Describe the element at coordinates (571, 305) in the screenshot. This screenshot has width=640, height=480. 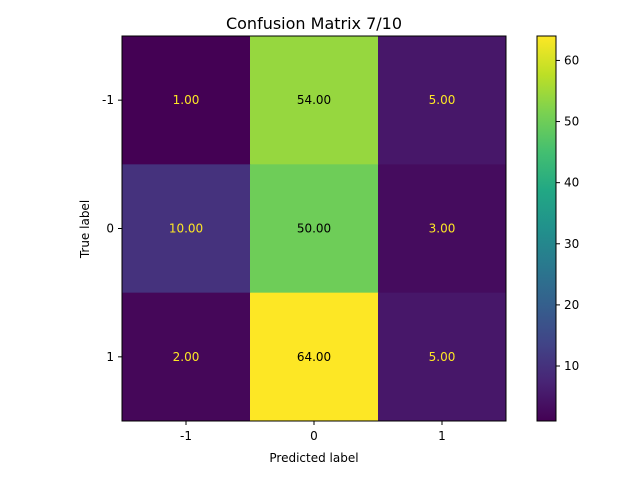
I see `colorbar-tick-label: 20` at that location.